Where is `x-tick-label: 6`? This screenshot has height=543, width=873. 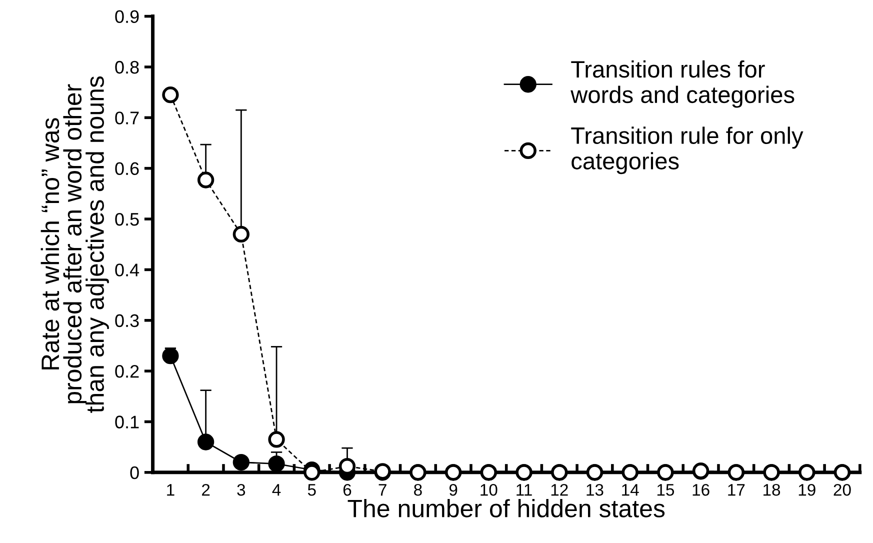 x-tick-label: 6 is located at coordinates (347, 490).